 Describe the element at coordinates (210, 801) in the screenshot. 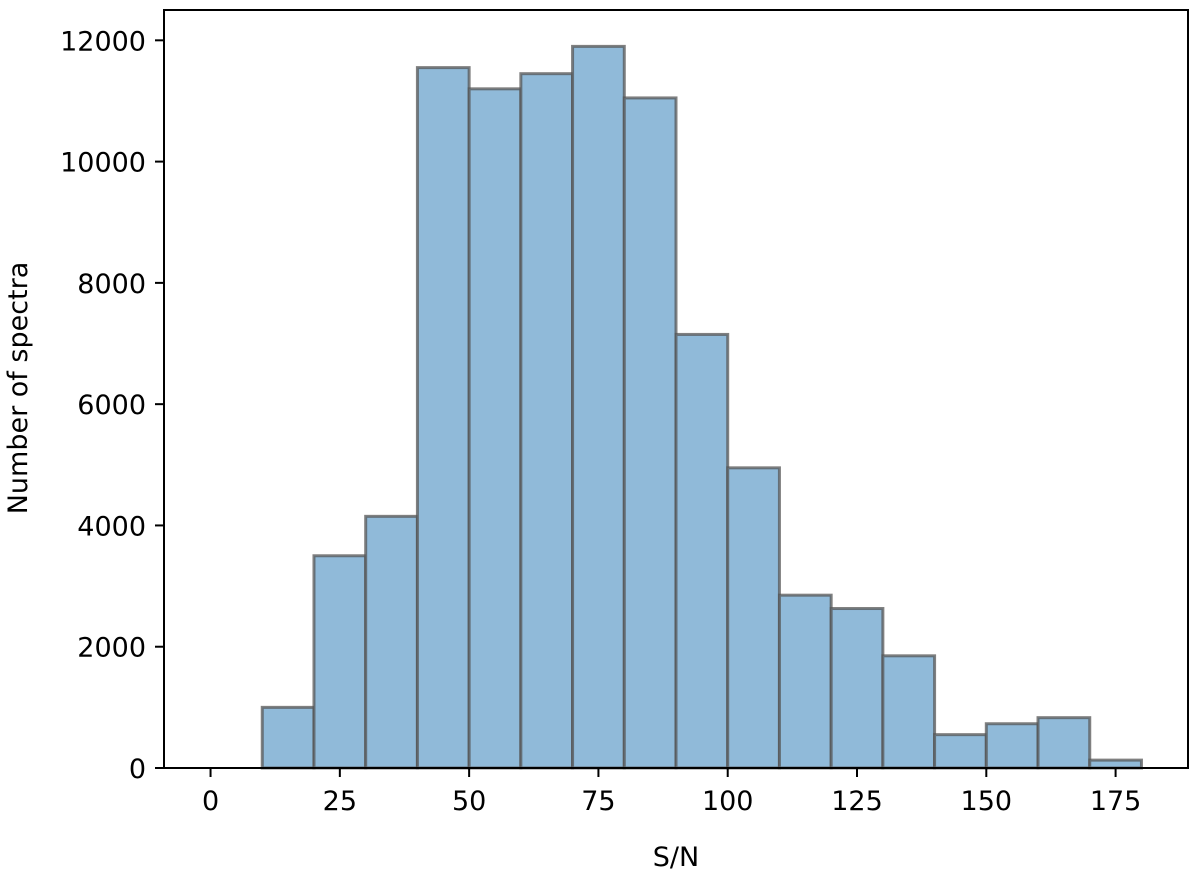

I see `x-tick-label: 0` at that location.